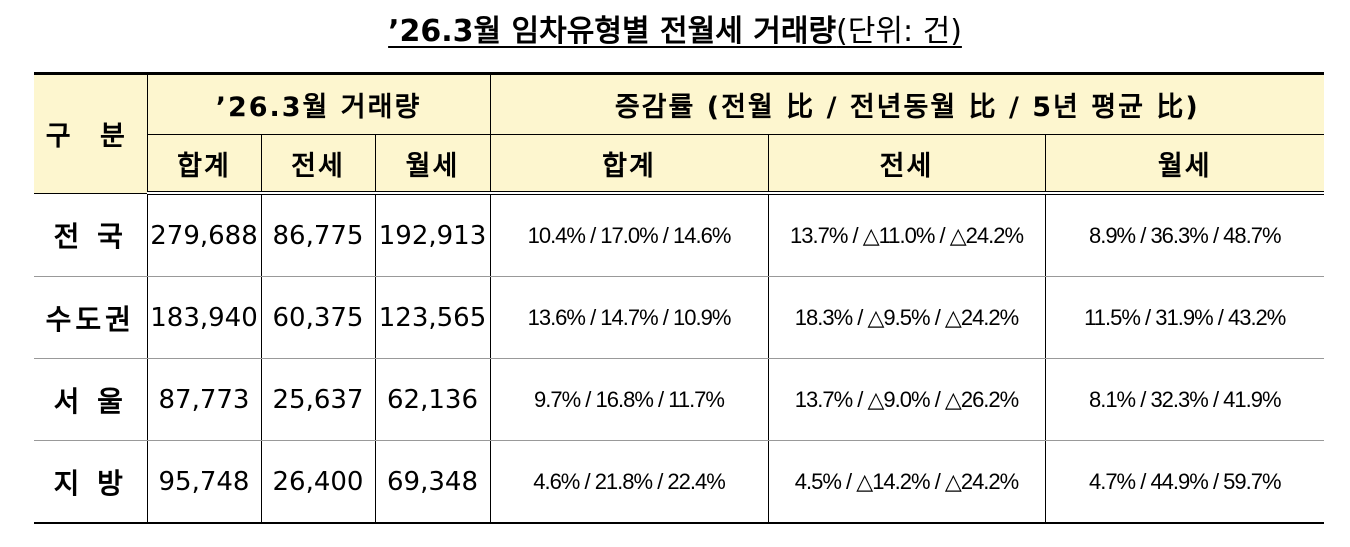 The height and width of the screenshot is (547, 1350). I want to click on cell-rate-jeonse: 4.5% / △14.2% / △24.2%, so click(906, 482).